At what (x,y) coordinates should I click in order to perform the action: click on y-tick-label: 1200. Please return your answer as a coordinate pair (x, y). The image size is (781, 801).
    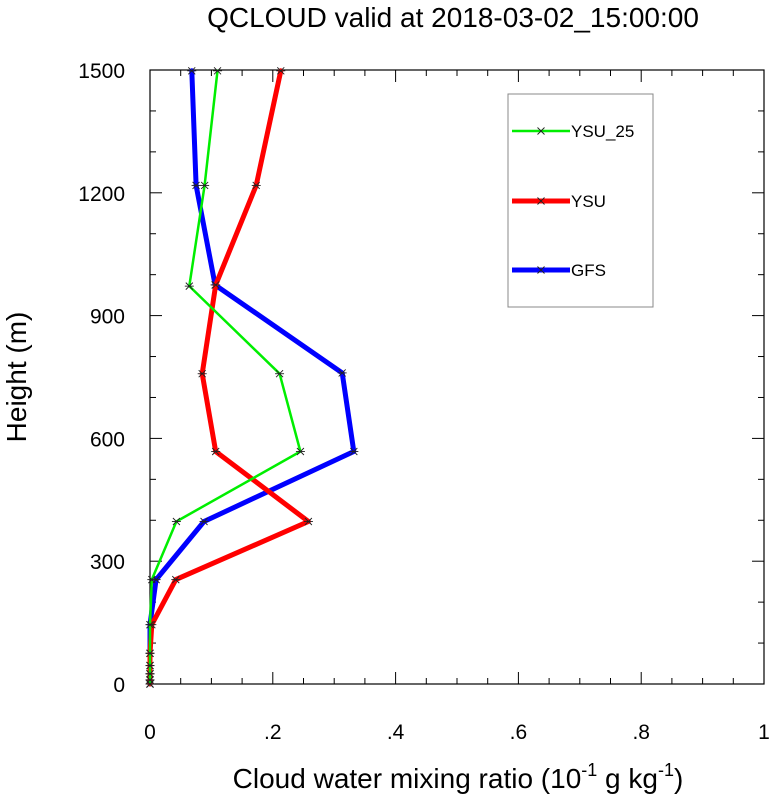
    Looking at the image, I should click on (101, 194).